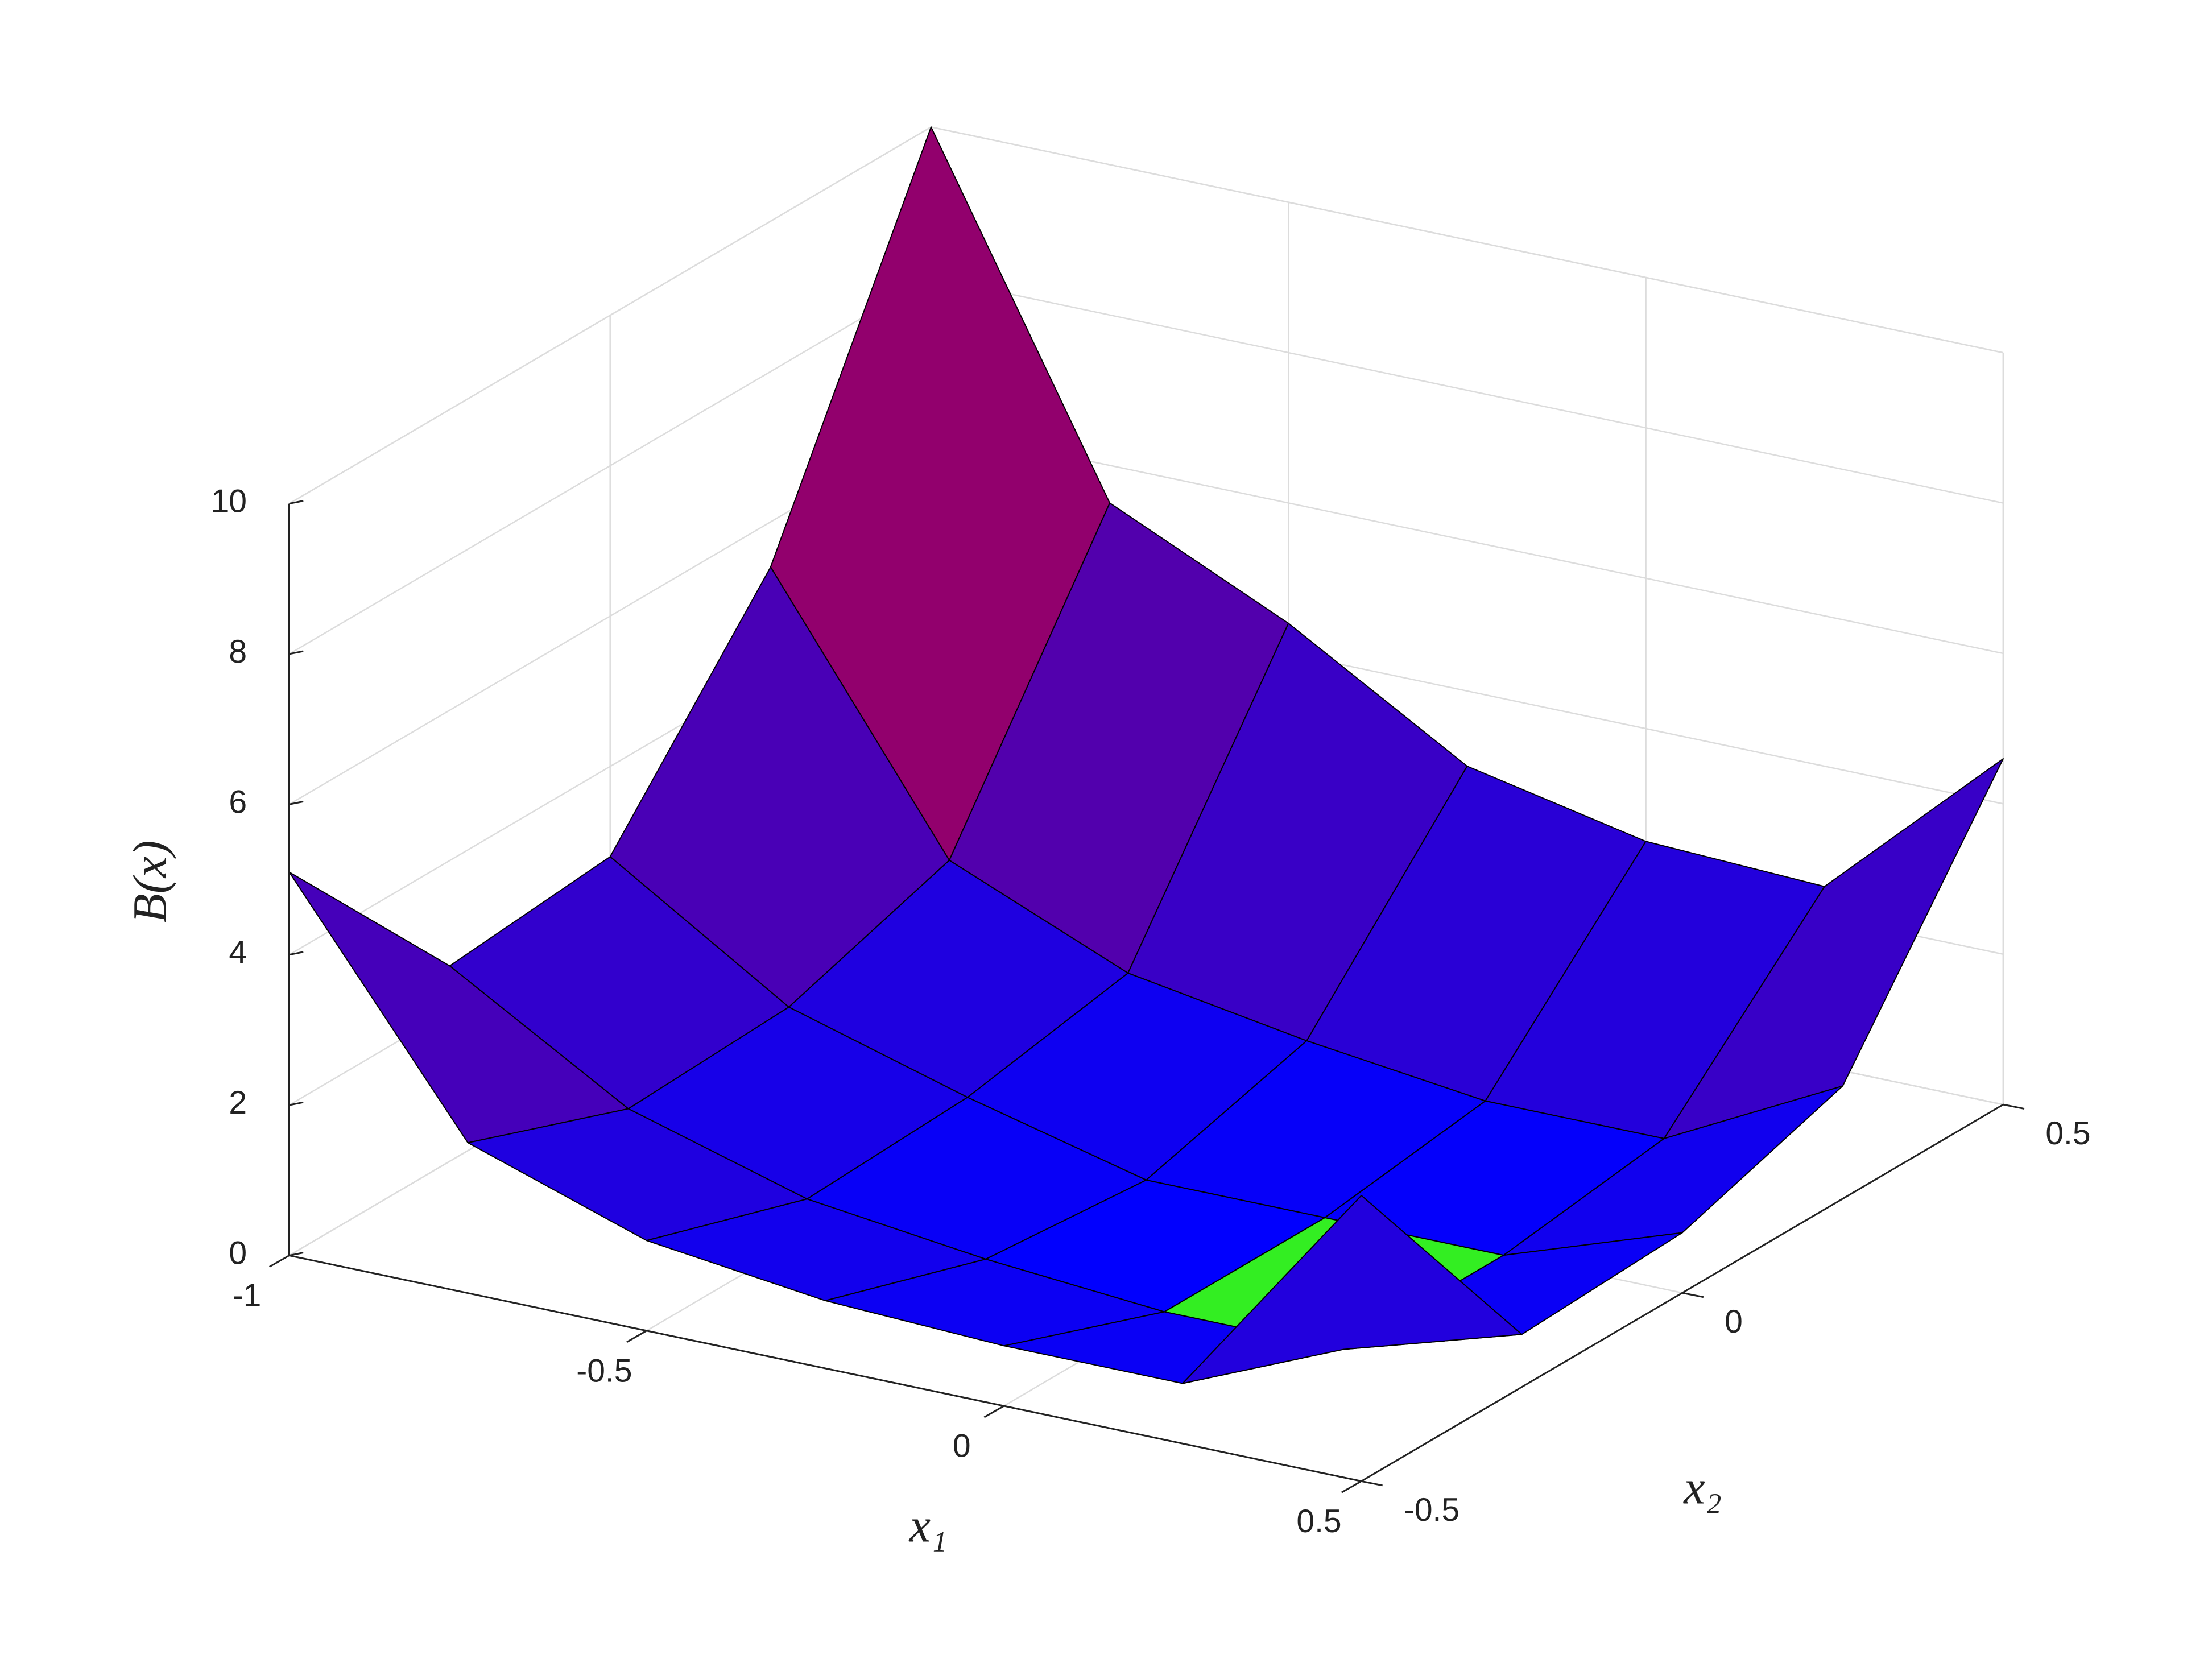 This screenshot has height=1659, width=2212. Describe the element at coordinates (2067, 1133) in the screenshot. I see `y-tick-label: 0.5` at that location.